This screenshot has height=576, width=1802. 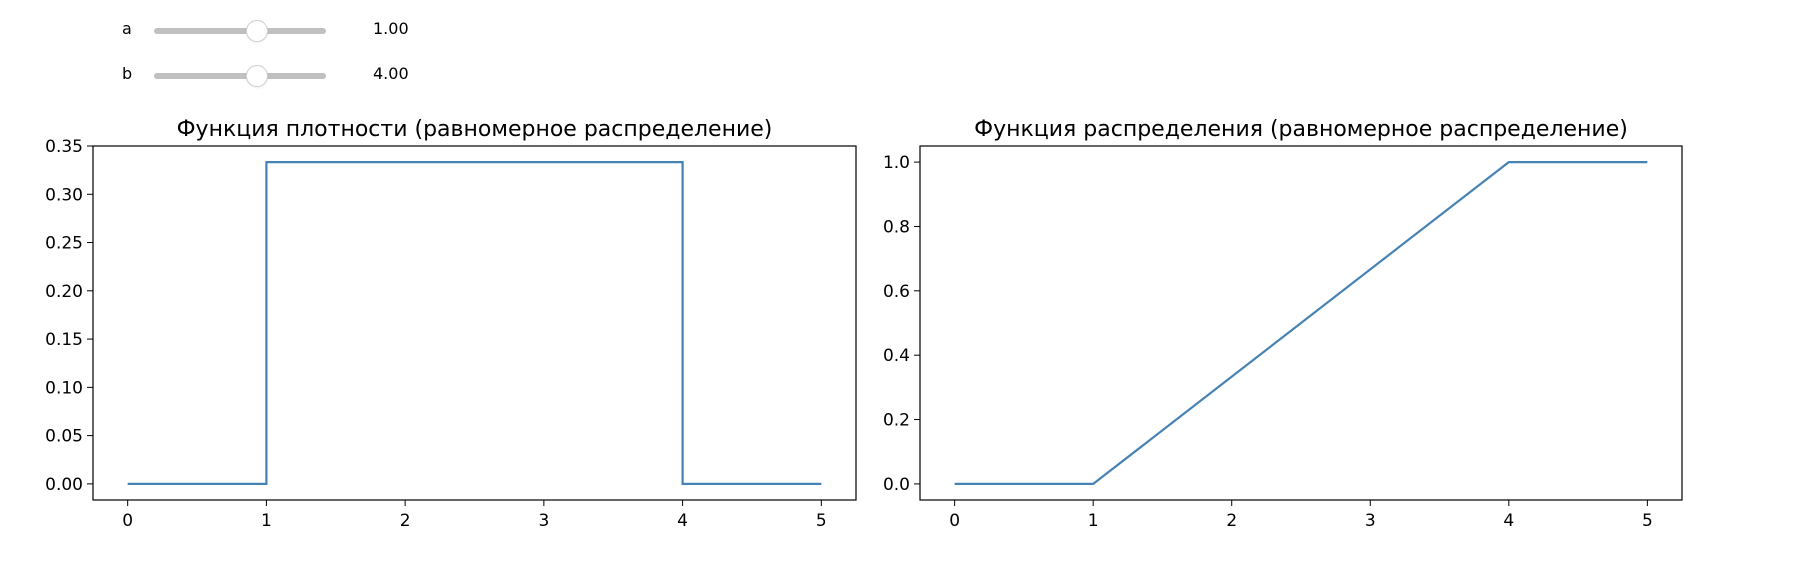 What do you see at coordinates (896, 292) in the screenshot?
I see `chart-2-ytick-label: 0.6` at bounding box center [896, 292].